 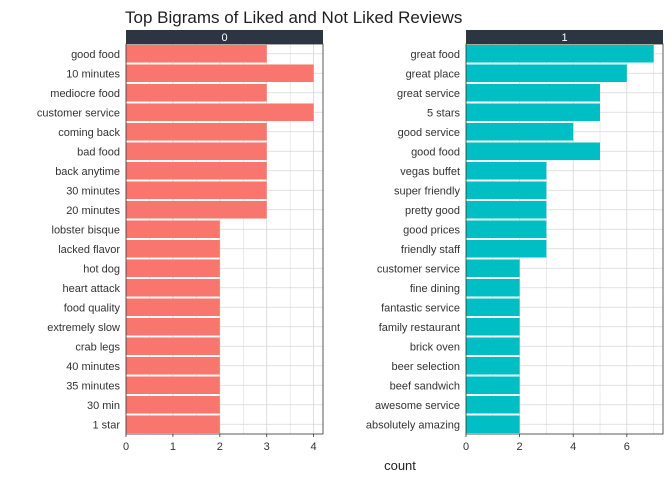 I want to click on category-label: crab legs, so click(x=97, y=347).